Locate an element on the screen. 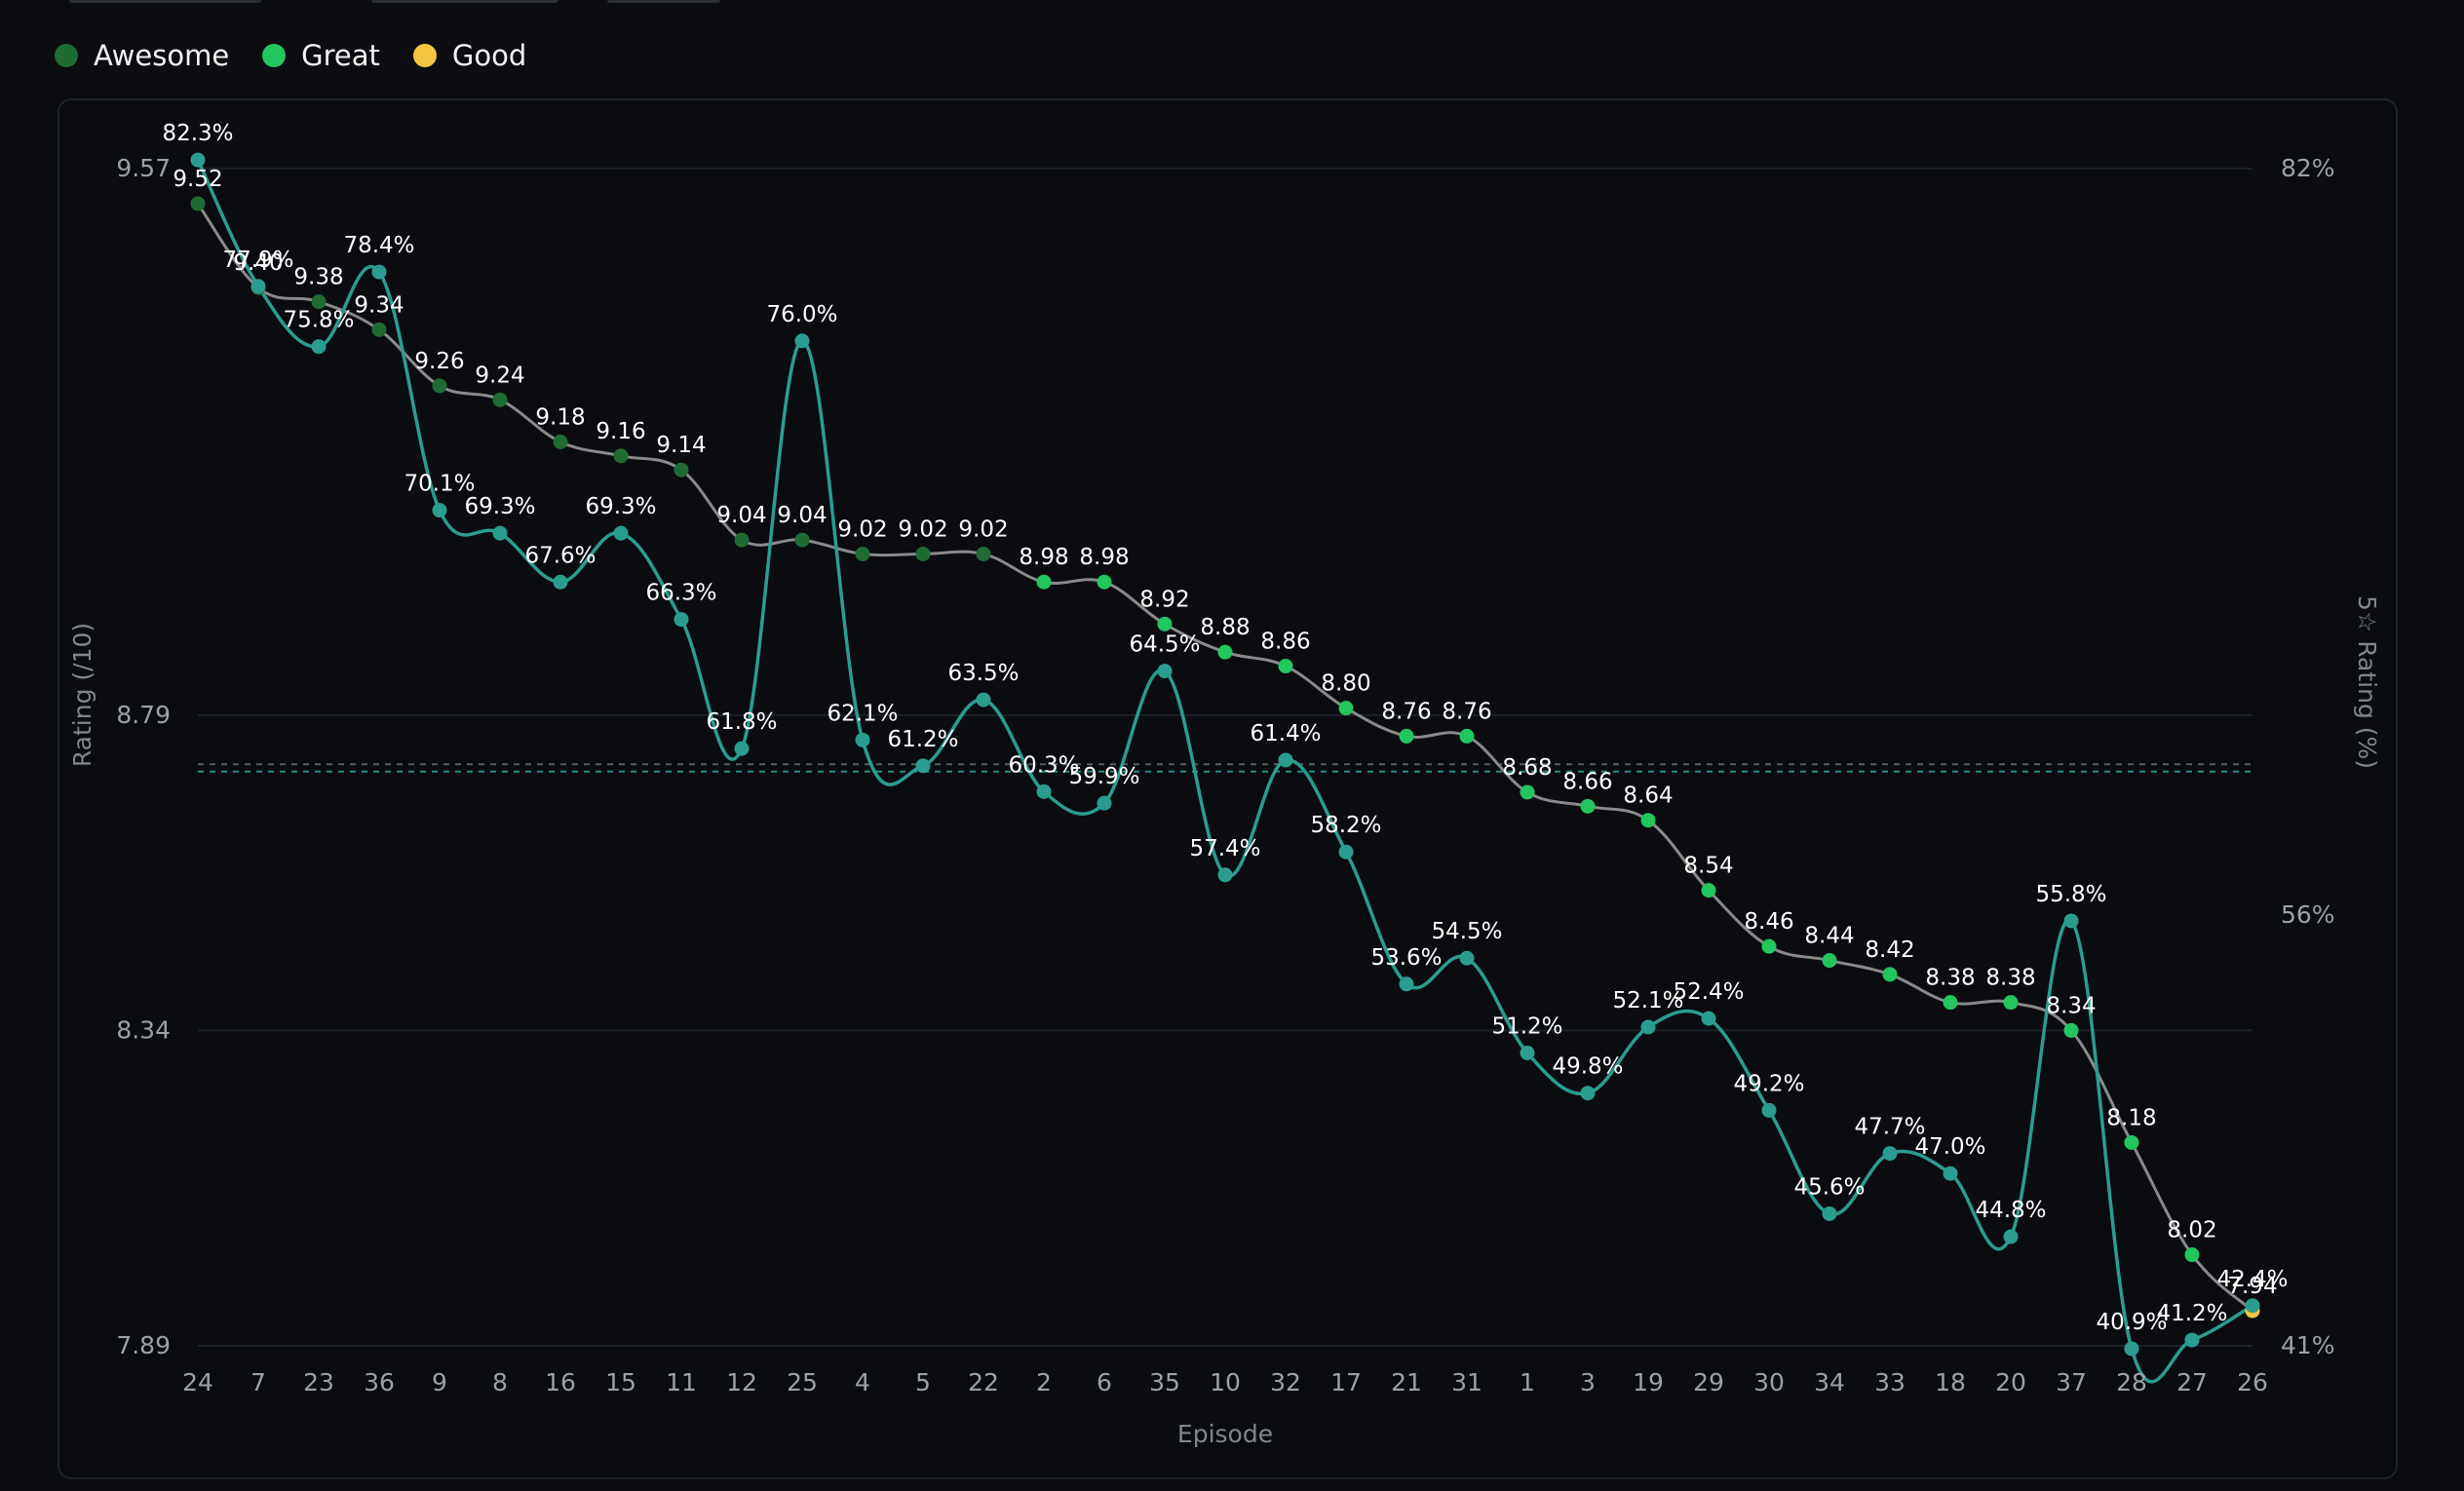  x-axis-title: Episode is located at coordinates (1225, 1434).